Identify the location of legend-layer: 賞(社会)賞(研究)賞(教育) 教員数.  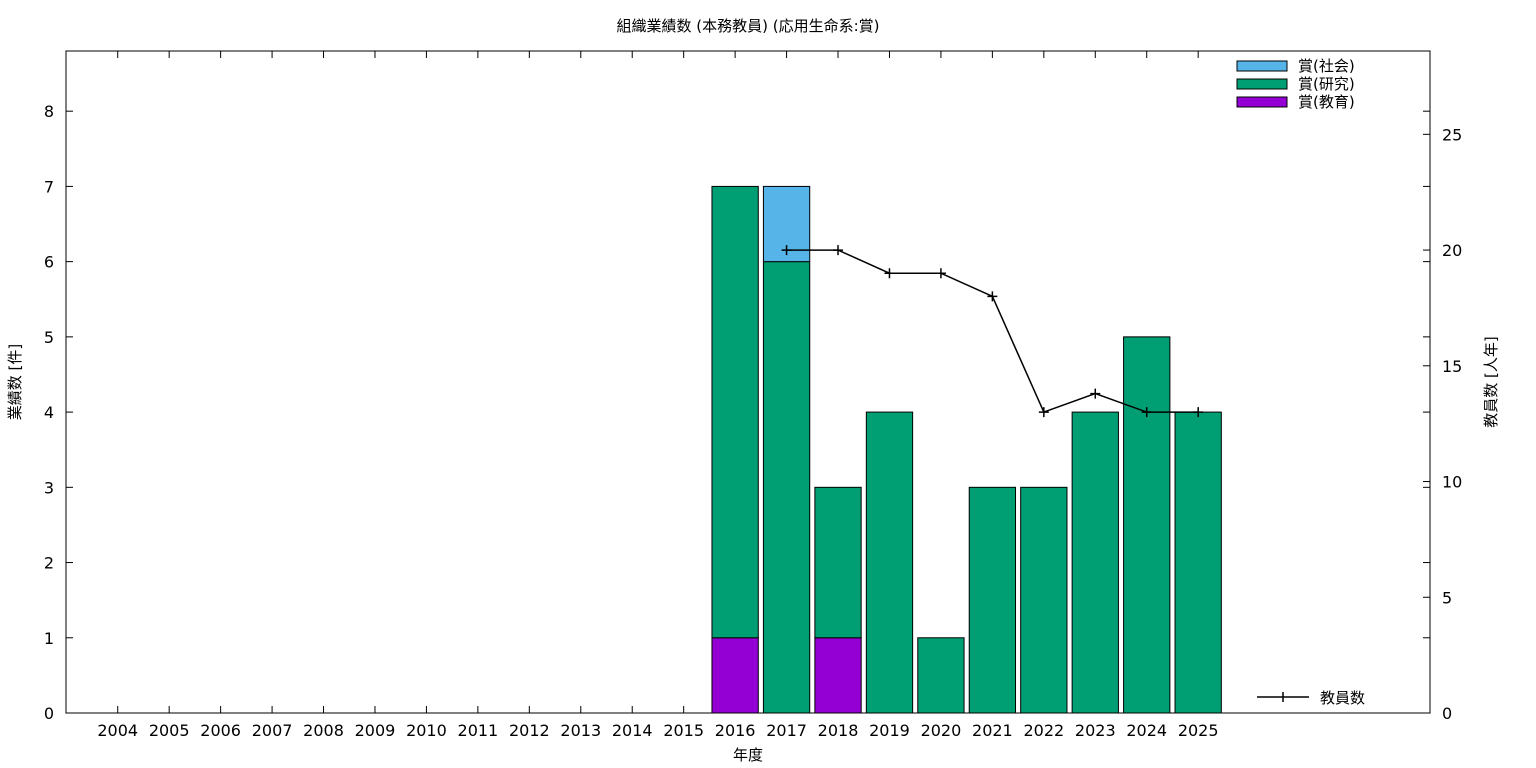
(1300, 382).